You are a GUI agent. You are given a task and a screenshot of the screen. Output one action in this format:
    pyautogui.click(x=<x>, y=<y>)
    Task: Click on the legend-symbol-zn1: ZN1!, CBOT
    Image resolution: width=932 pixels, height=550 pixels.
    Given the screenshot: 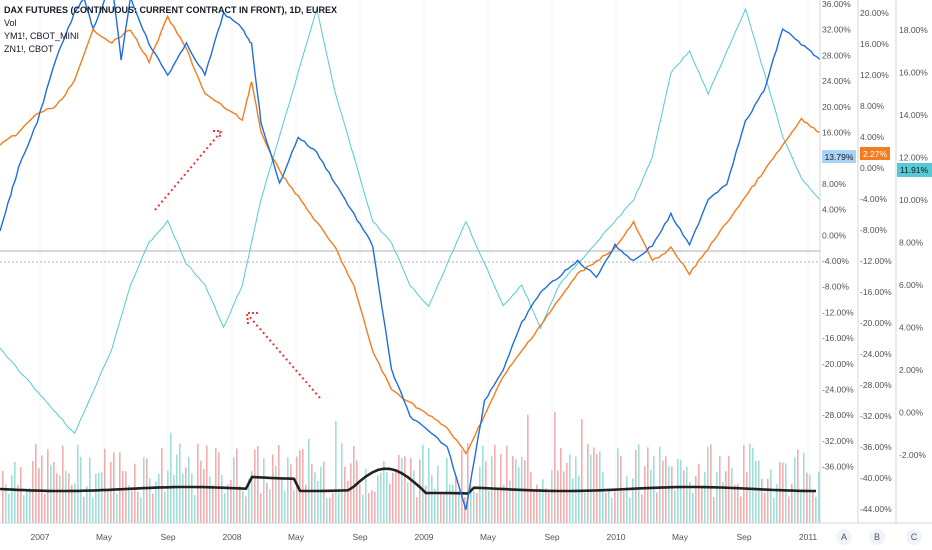 What is the action you would take?
    pyautogui.click(x=29, y=49)
    